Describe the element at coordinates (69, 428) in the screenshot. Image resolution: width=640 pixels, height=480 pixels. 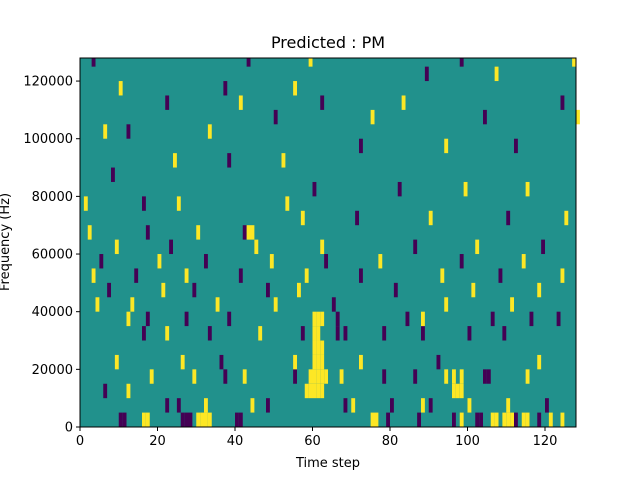
I see `y-tick-label: 0` at that location.